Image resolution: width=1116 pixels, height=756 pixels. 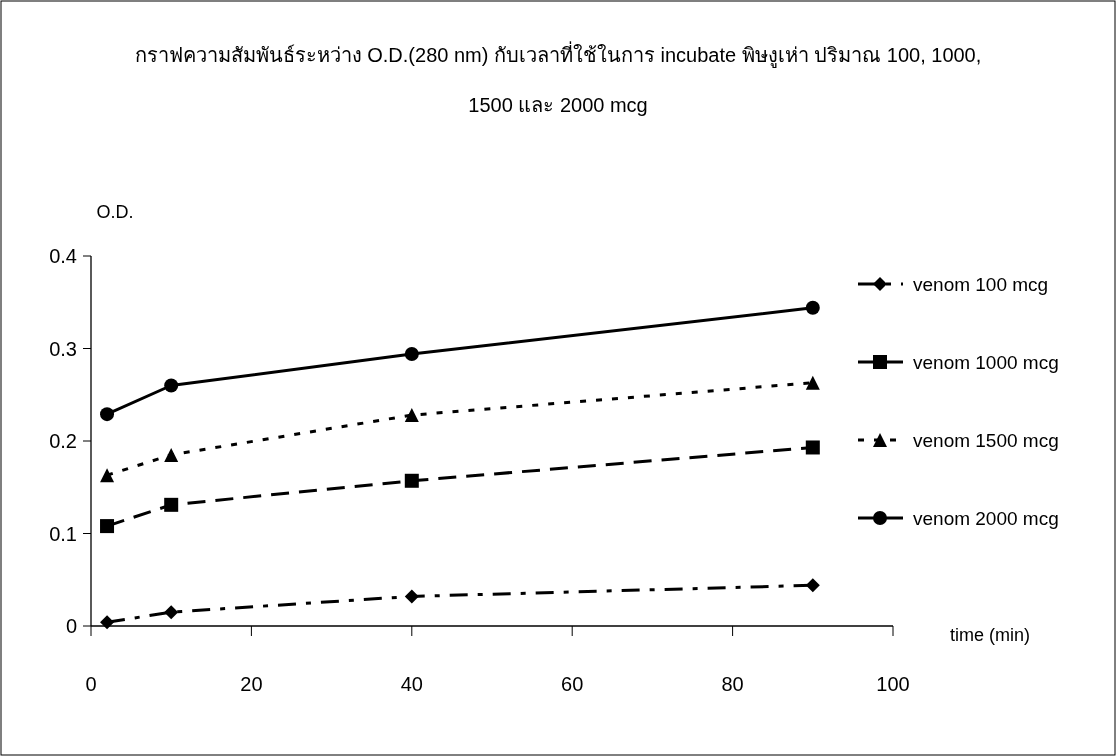 I want to click on x-tick-label: 60, so click(x=572, y=684).